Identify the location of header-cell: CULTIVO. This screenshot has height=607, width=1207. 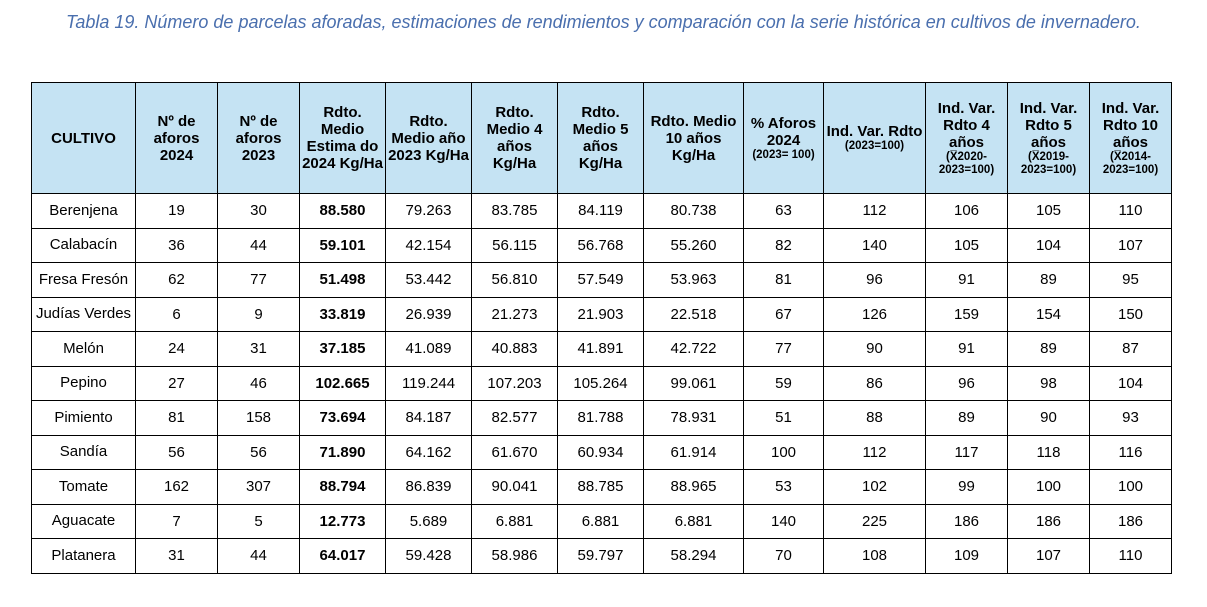
(83, 138).